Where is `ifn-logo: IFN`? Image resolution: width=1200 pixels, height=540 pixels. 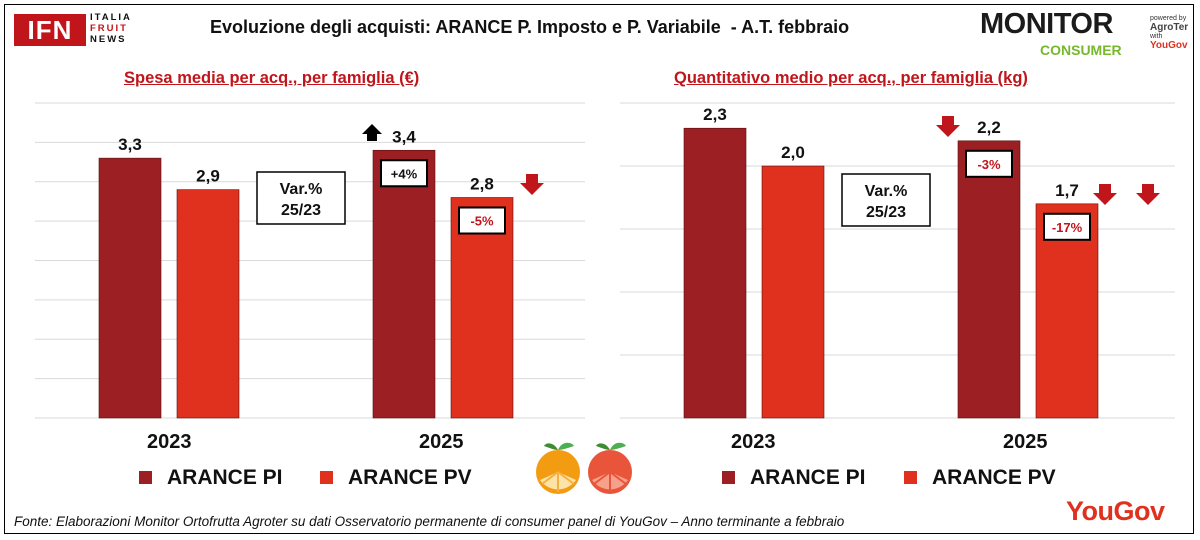 ifn-logo: IFN is located at coordinates (50, 30).